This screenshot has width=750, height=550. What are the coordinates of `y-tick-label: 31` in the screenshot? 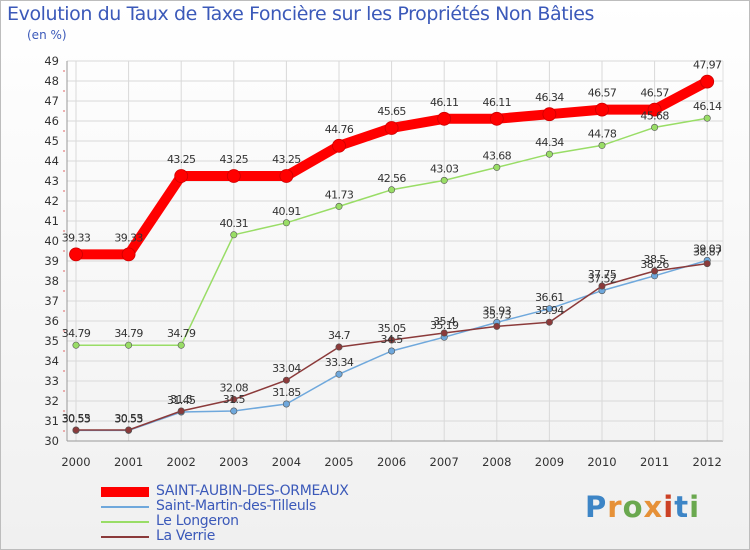 It's located at (51, 421).